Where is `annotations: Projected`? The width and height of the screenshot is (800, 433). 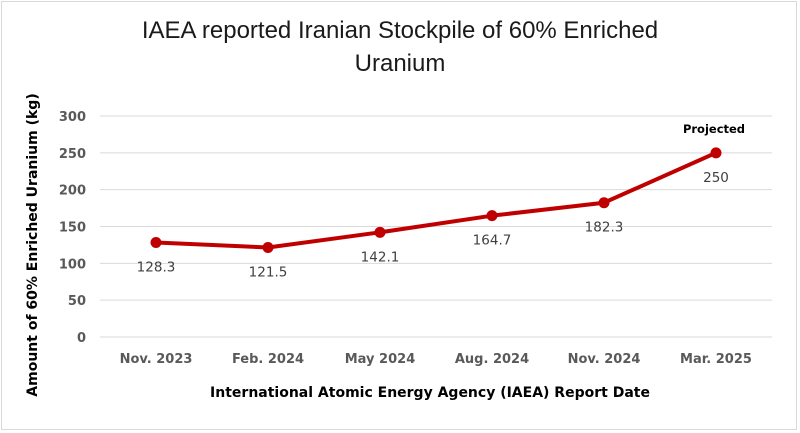
annotations: Projected is located at coordinates (714, 129).